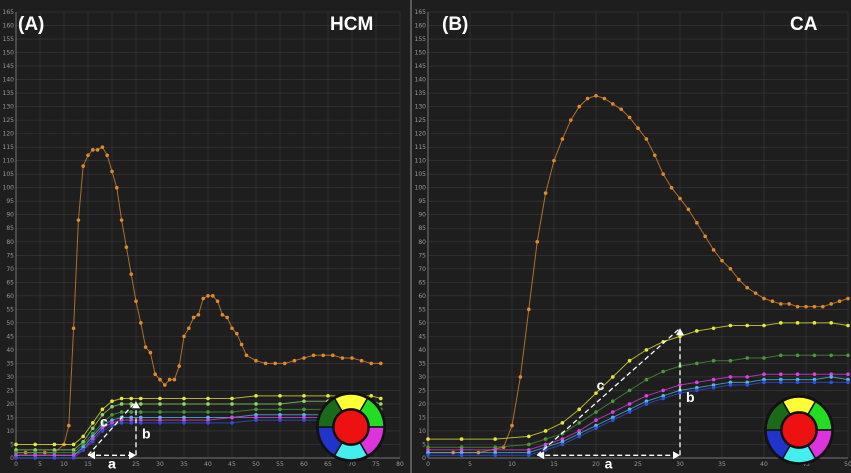 The width and height of the screenshot is (851, 473). What do you see at coordinates (421, 26) in the screenshot?
I see `y-tick-label: 160` at bounding box center [421, 26].